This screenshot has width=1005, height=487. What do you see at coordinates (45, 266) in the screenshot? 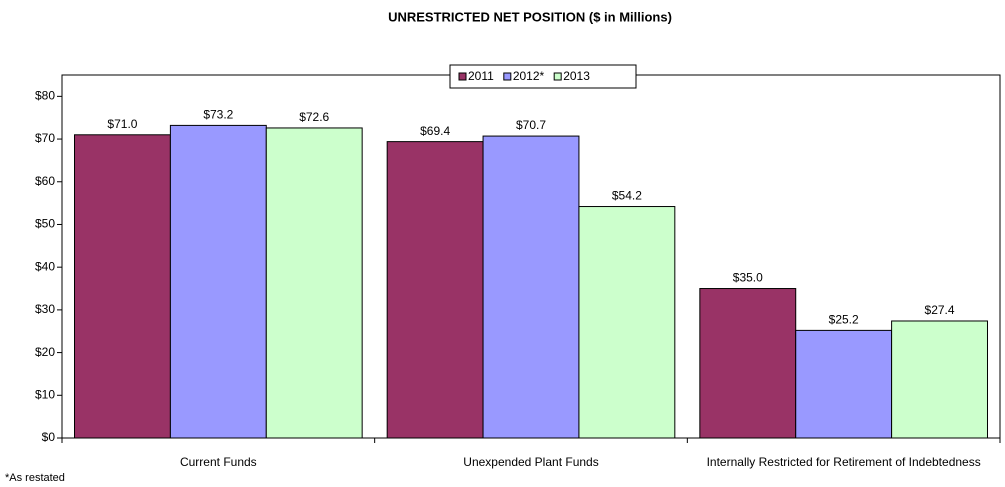
I see `y-tick-label: $40` at bounding box center [45, 266].